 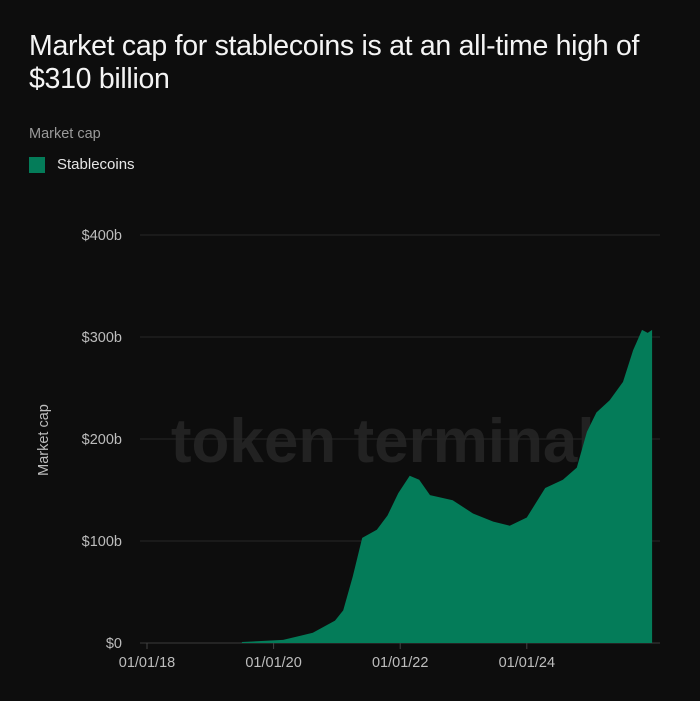 What do you see at coordinates (147, 663) in the screenshot?
I see `x-tick-label: 01/01/18` at bounding box center [147, 663].